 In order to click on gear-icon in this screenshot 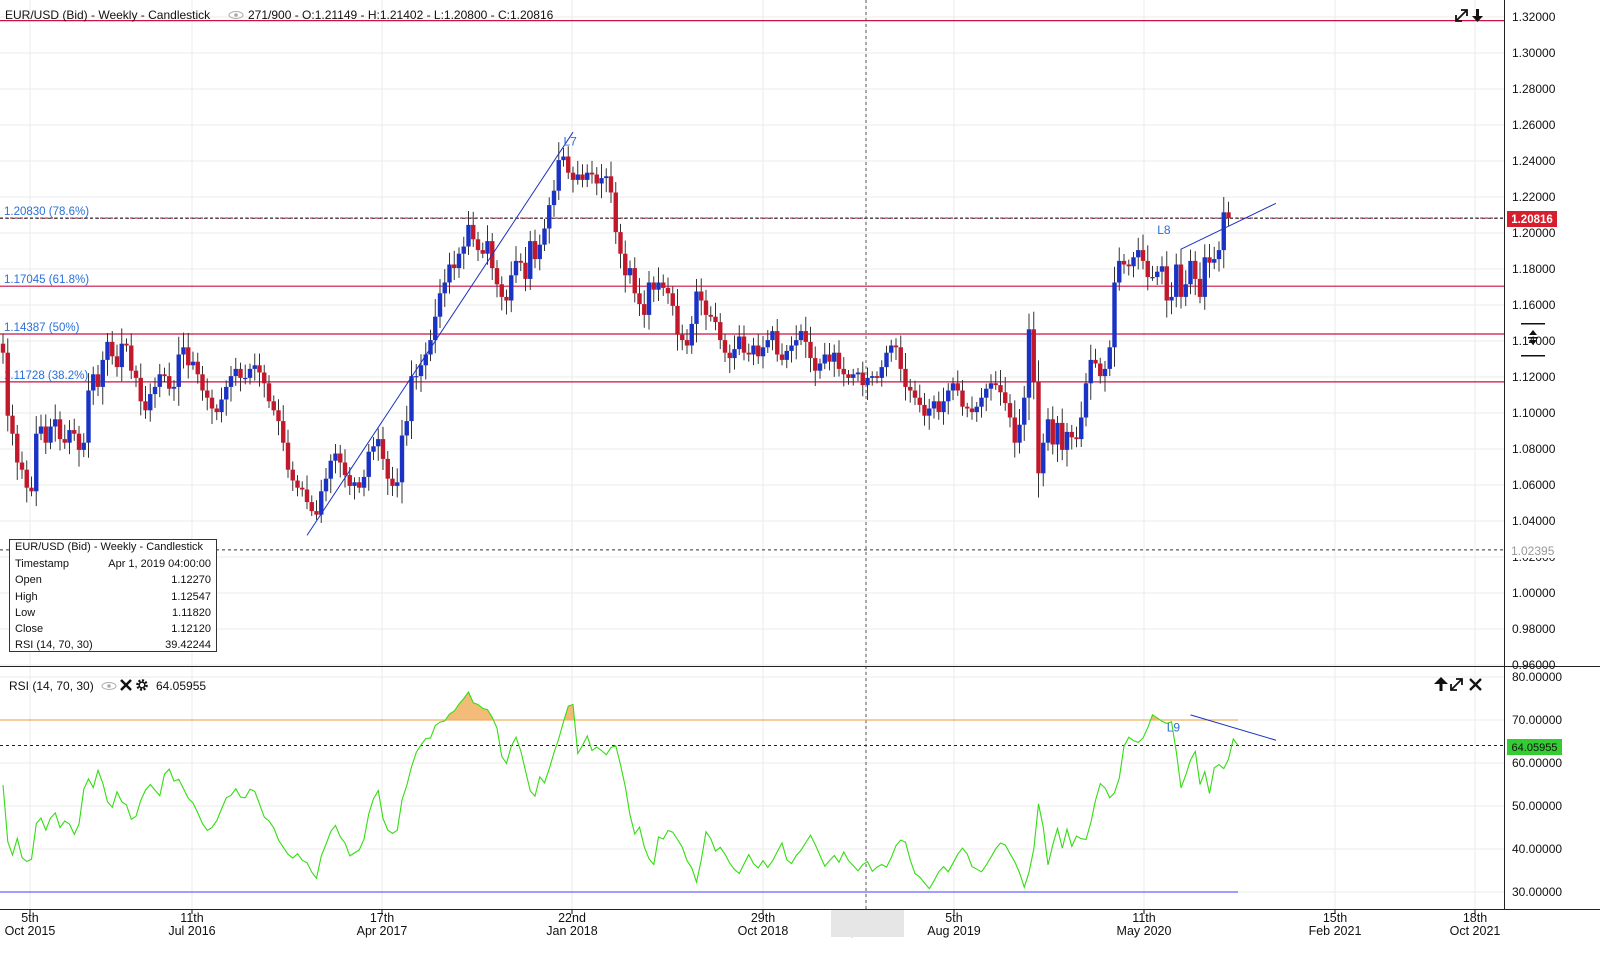, I will do `click(142, 685)`.